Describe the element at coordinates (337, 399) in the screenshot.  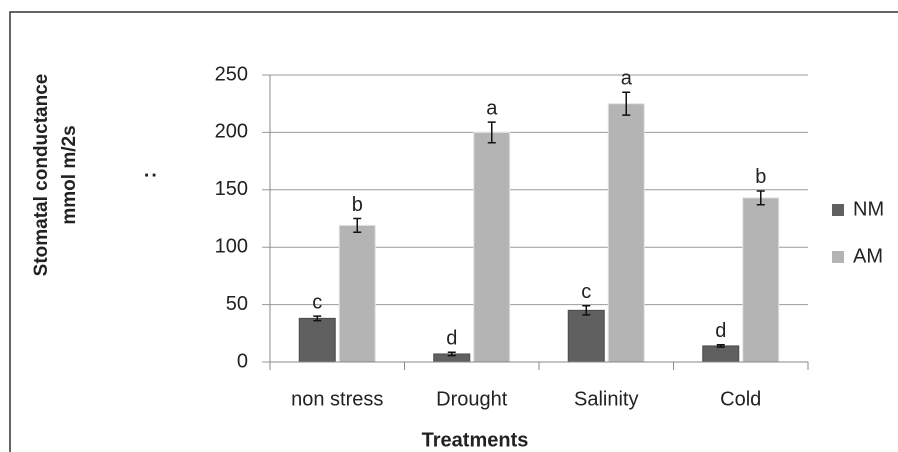
I see `x-tick-label: non stress` at that location.